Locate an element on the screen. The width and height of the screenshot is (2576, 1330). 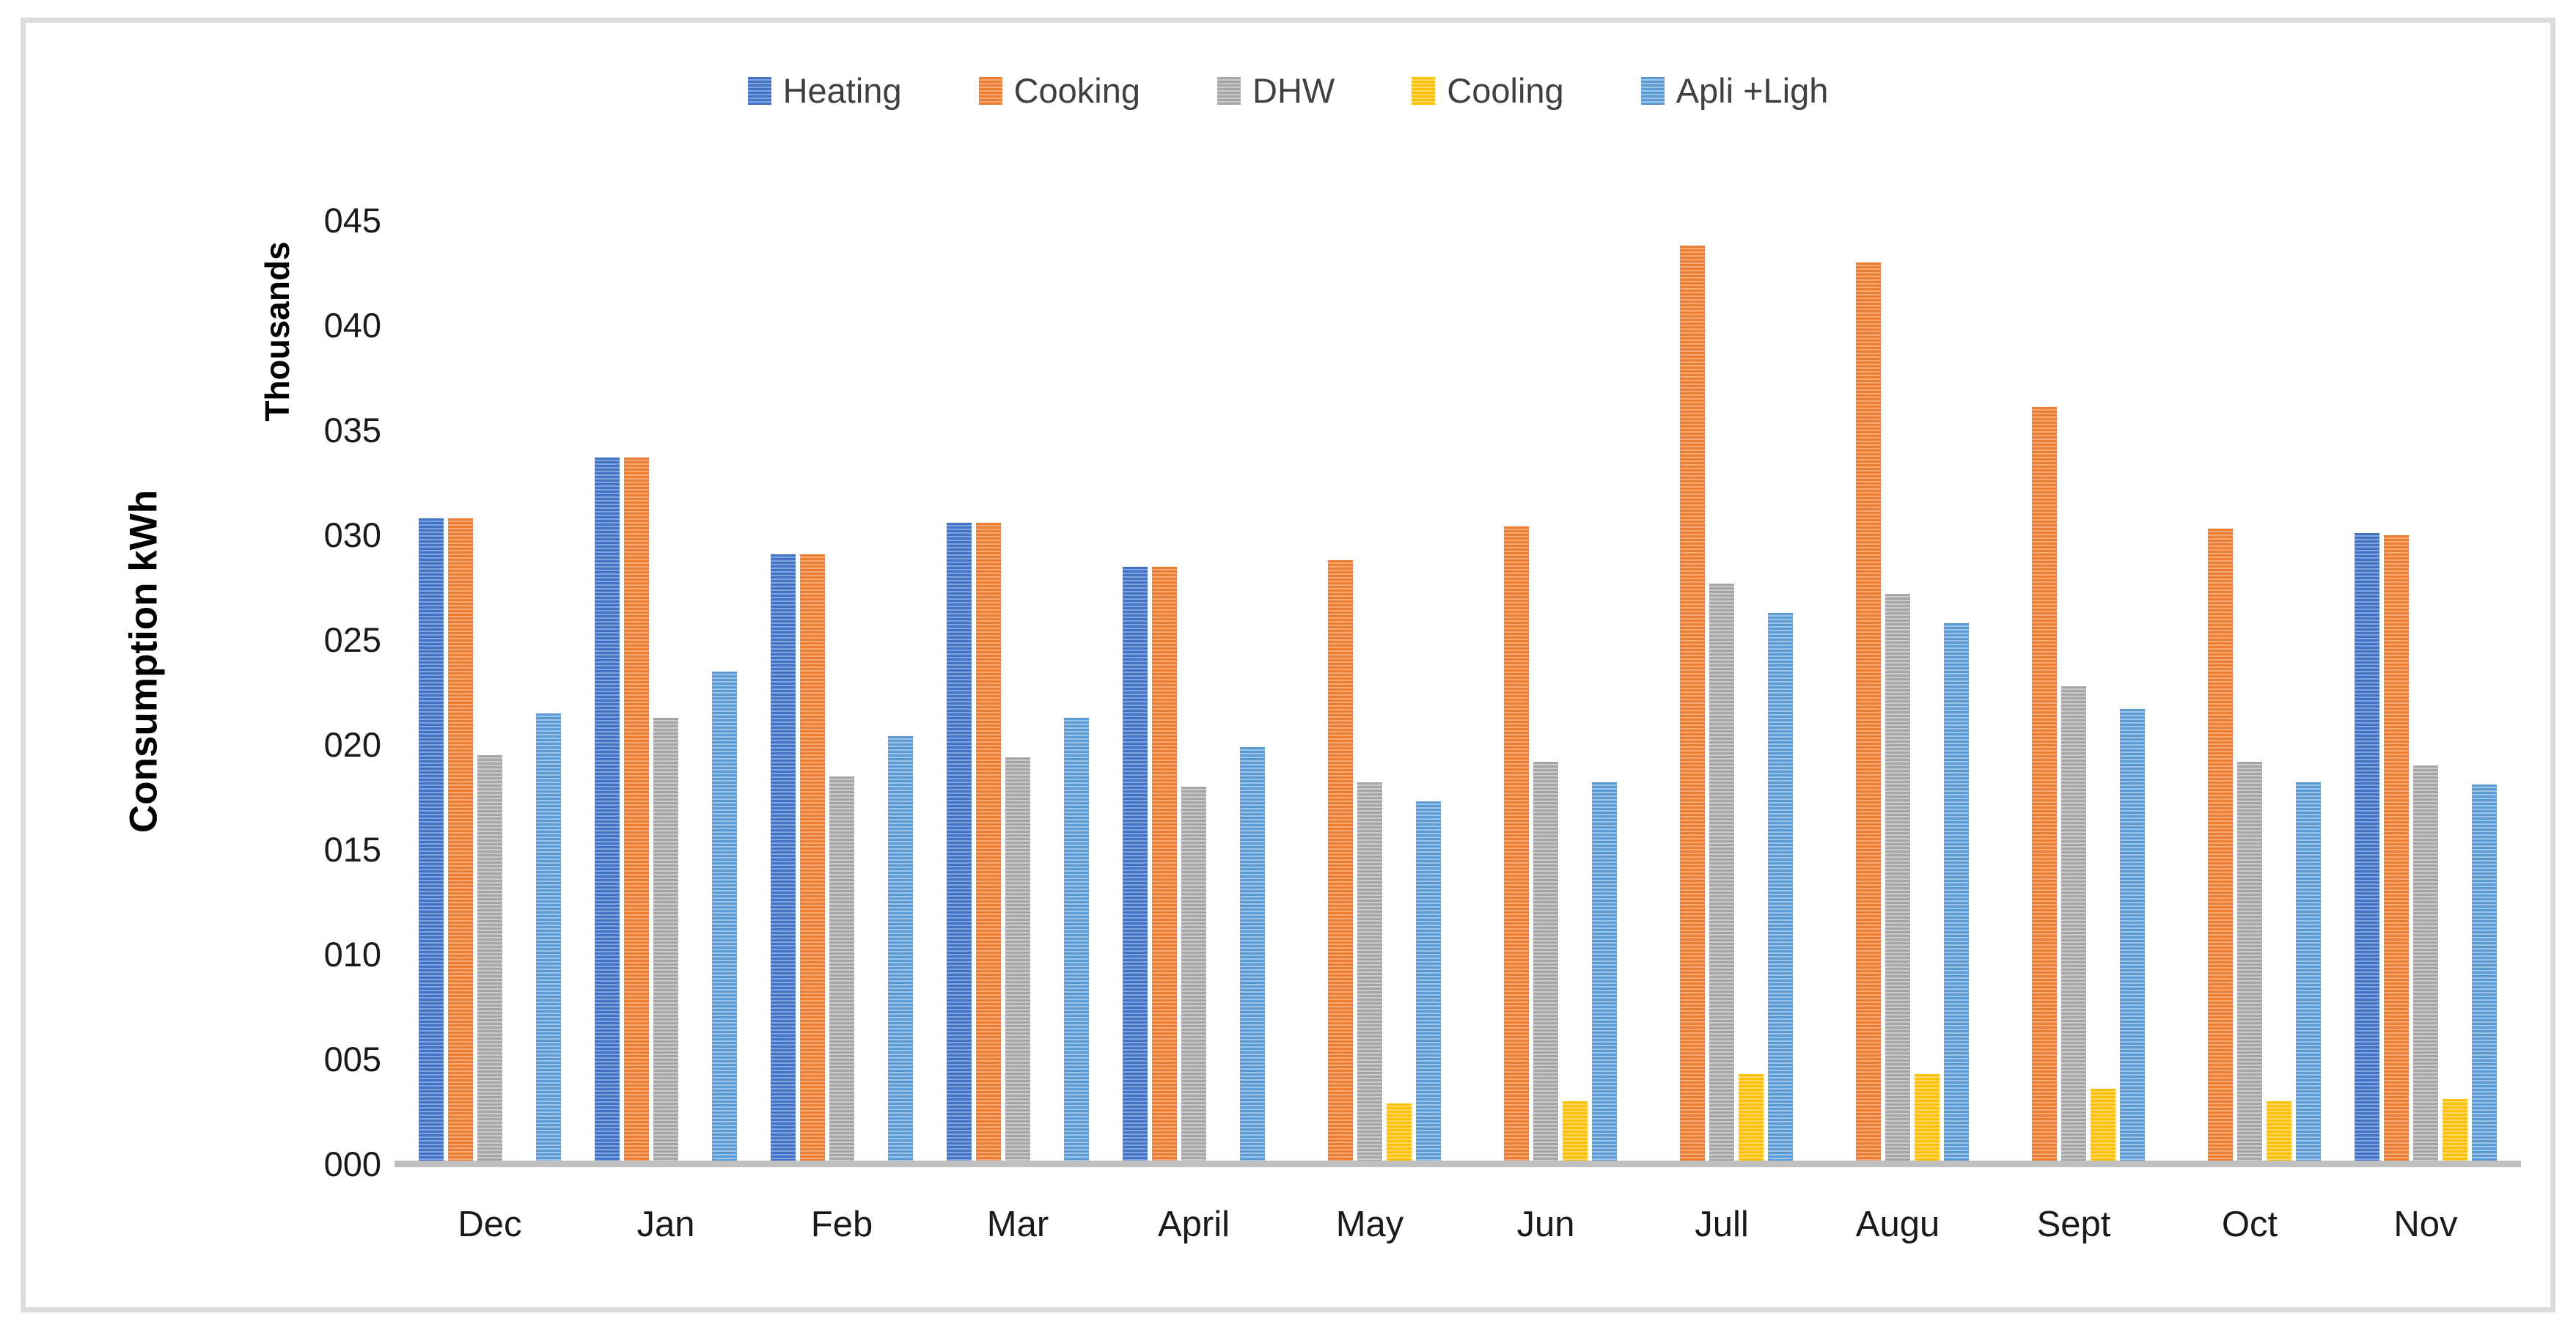
bar-cooking-may is located at coordinates (1341, 861).